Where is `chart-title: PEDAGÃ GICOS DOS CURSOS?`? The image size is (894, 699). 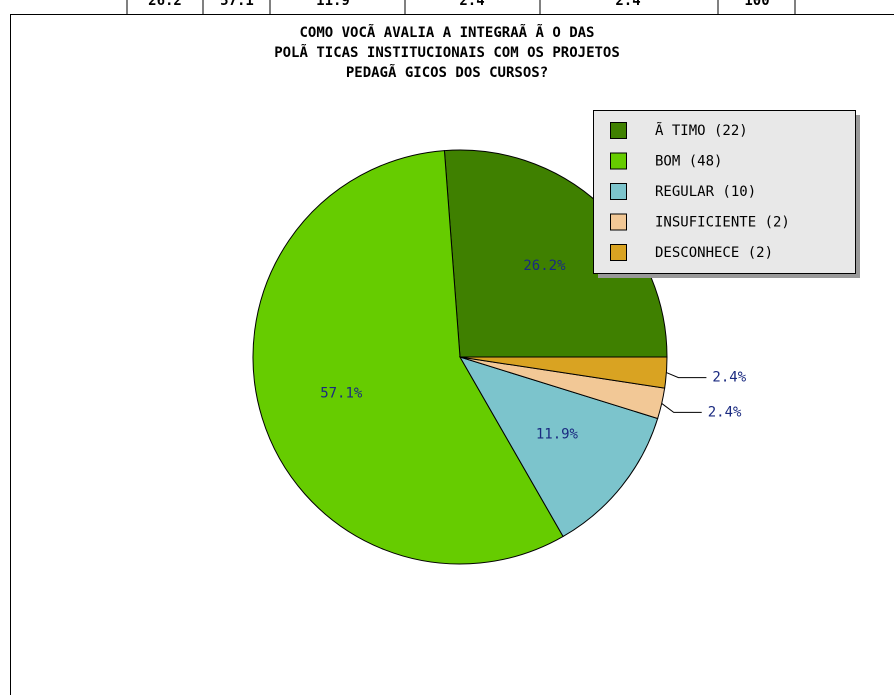
chart-title: PEDAGÃ GICOS DOS CURSOS? is located at coordinates (447, 72).